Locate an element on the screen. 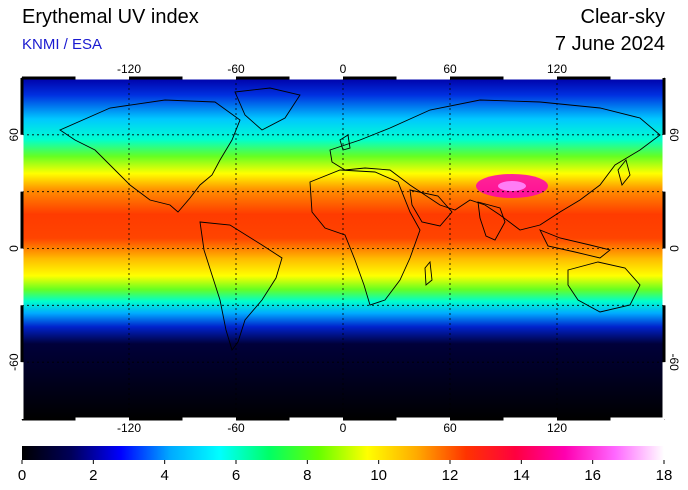  colorbar-tick-label: 14 is located at coordinates (521, 475).